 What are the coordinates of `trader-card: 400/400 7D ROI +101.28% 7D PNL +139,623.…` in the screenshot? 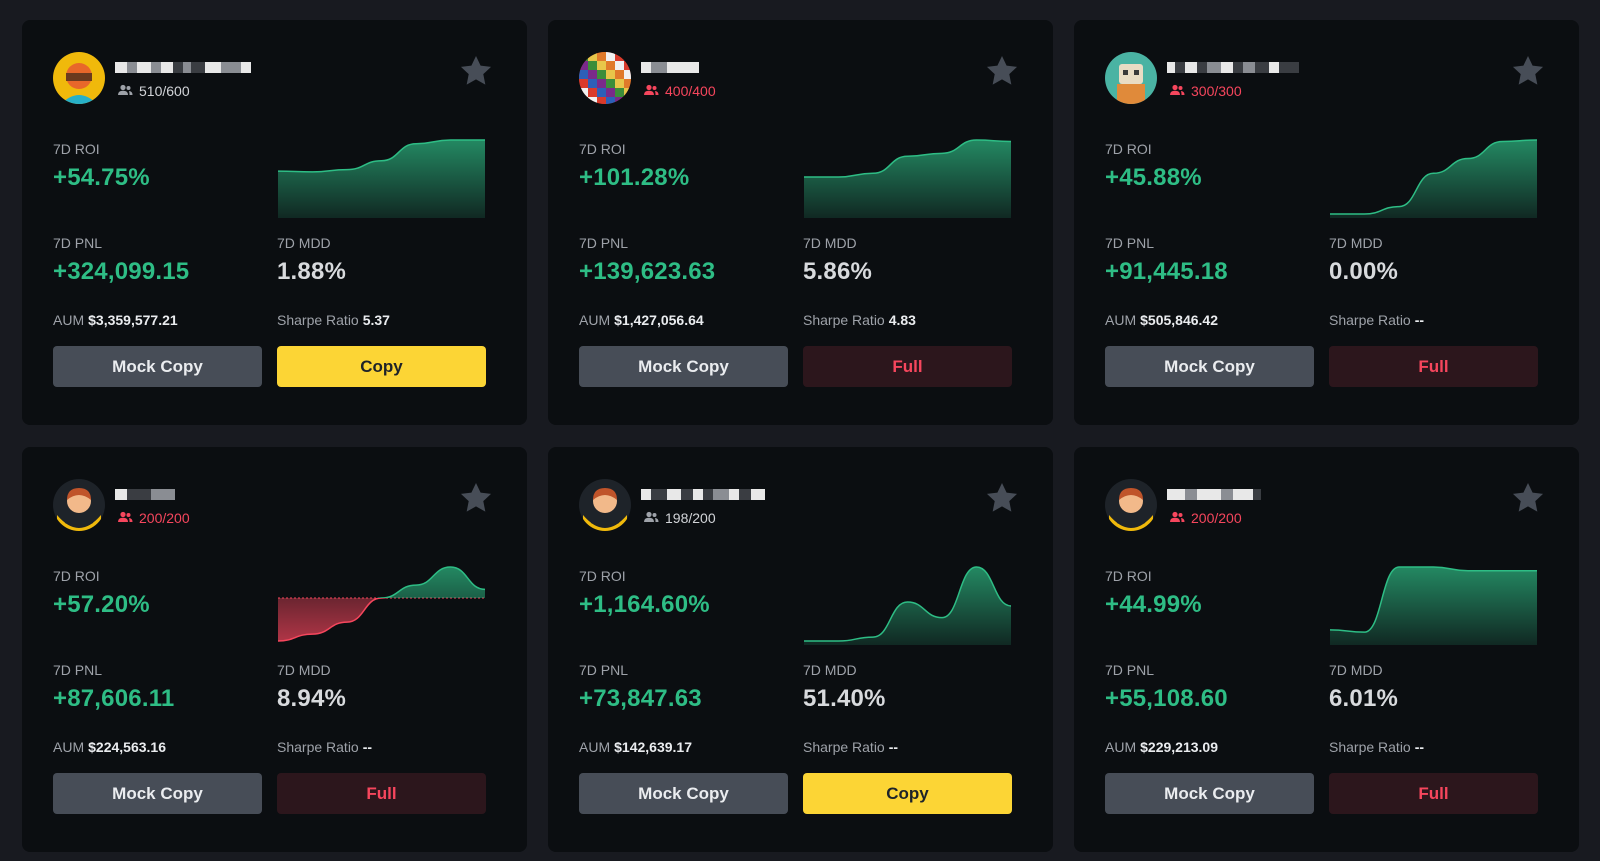 It's located at (800, 222).